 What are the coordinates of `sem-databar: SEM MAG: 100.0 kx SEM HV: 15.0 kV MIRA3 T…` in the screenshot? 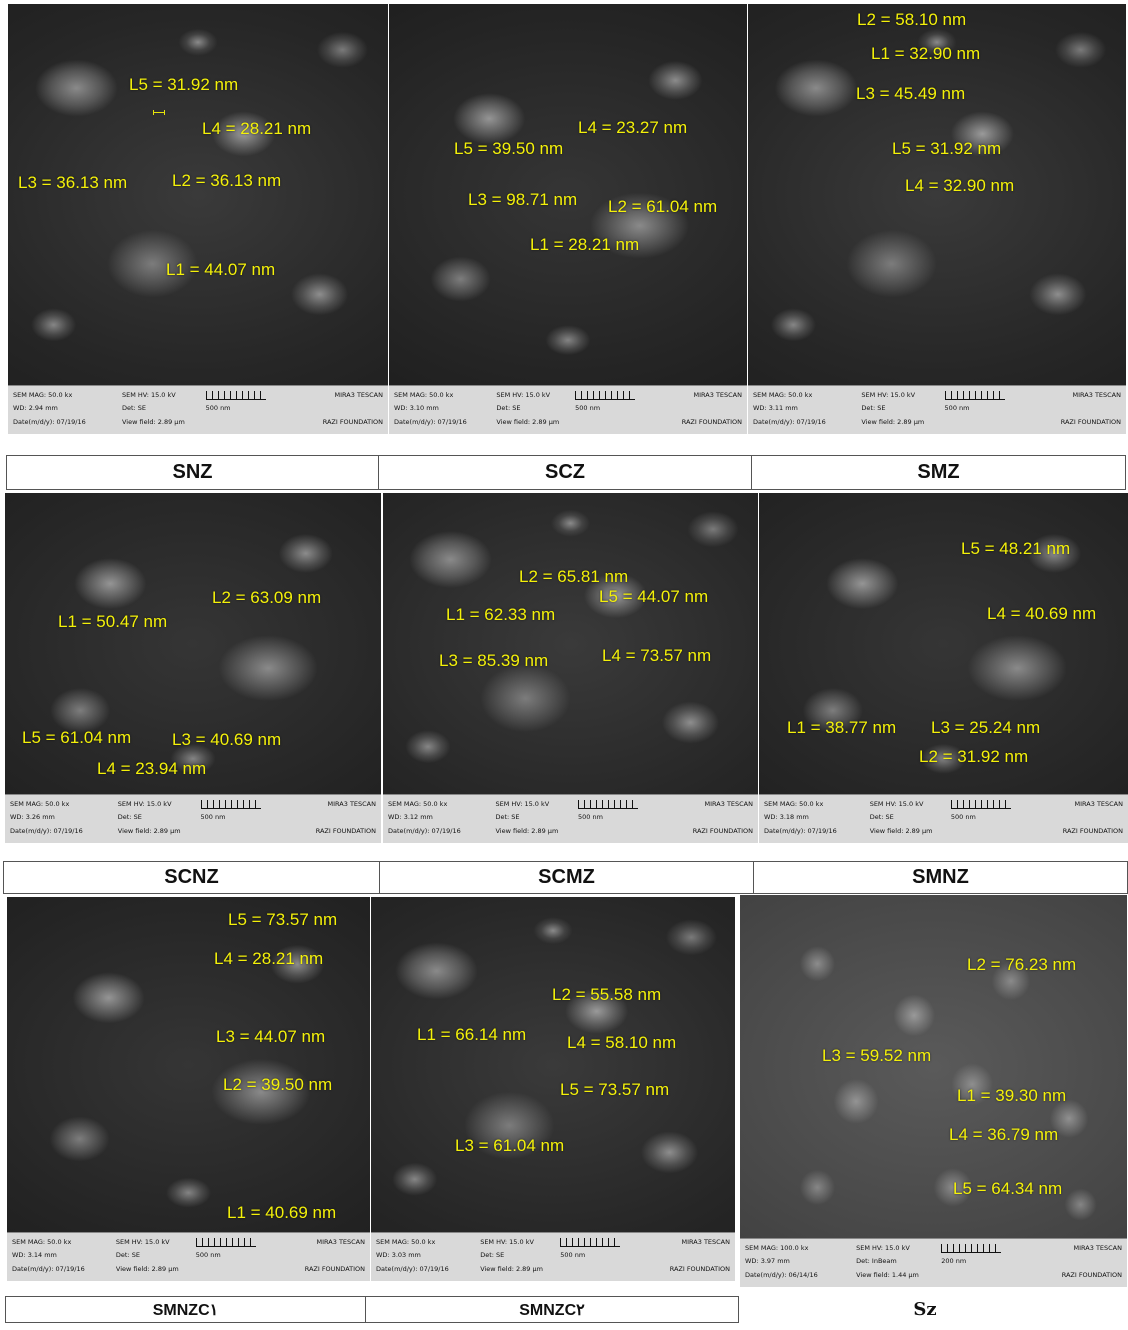 It's located at (933, 1262).